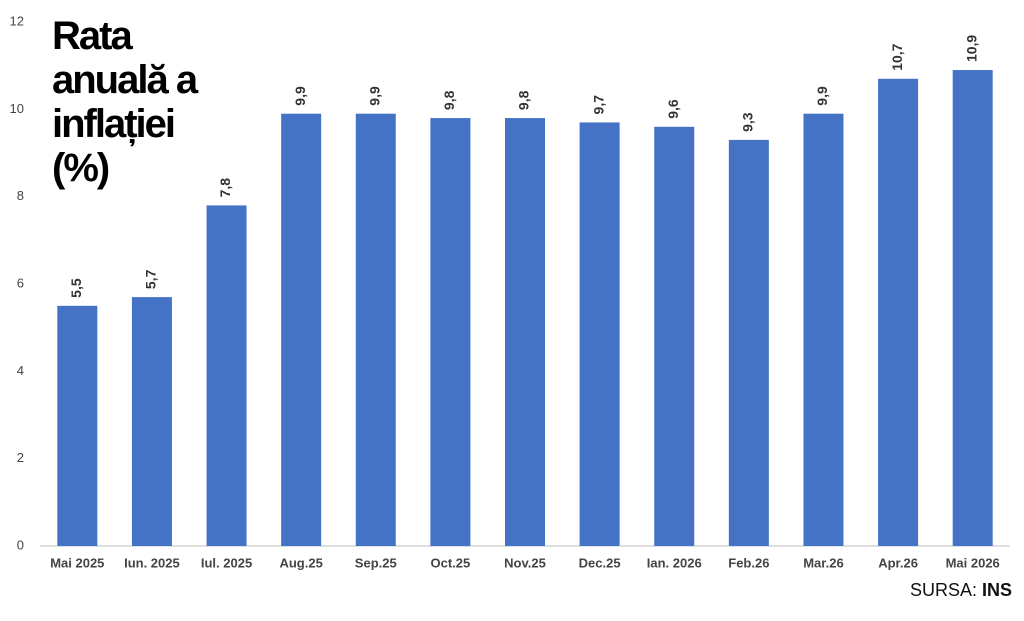  What do you see at coordinates (971, 48) in the screenshot?
I see `value-label: 10,9` at bounding box center [971, 48].